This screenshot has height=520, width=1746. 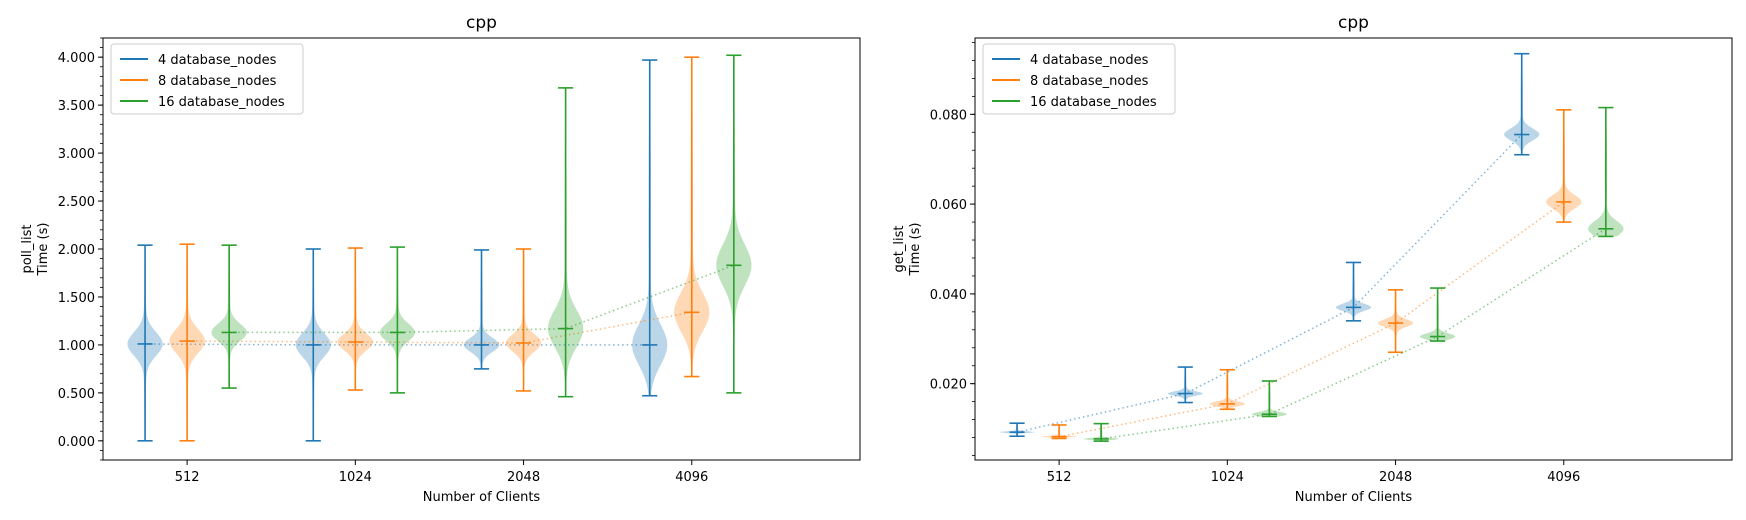 I want to click on y-tick-label: 1.500, so click(x=76, y=298).